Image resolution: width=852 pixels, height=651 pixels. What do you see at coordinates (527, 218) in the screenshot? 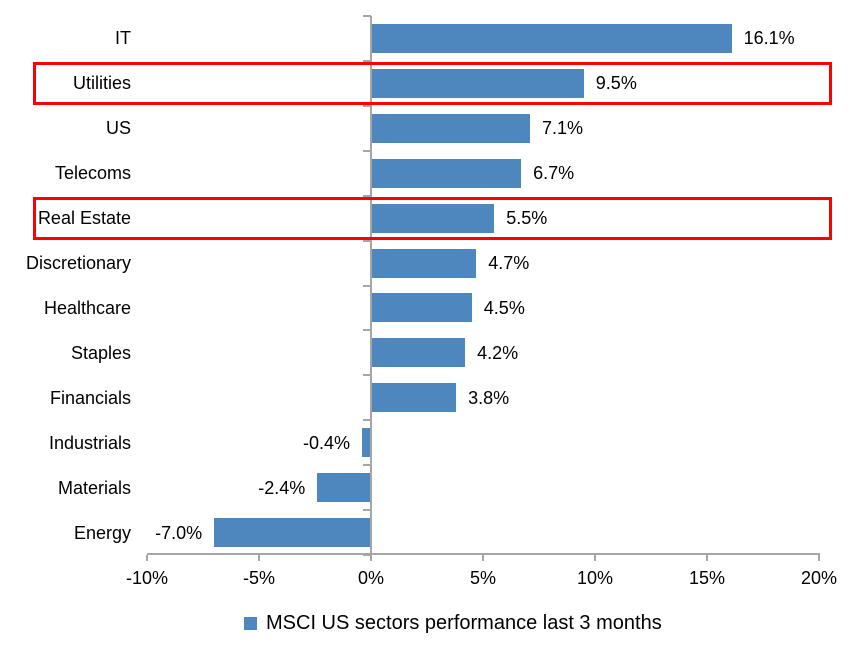
I see `value-label-real-estate: 5.5%` at bounding box center [527, 218].